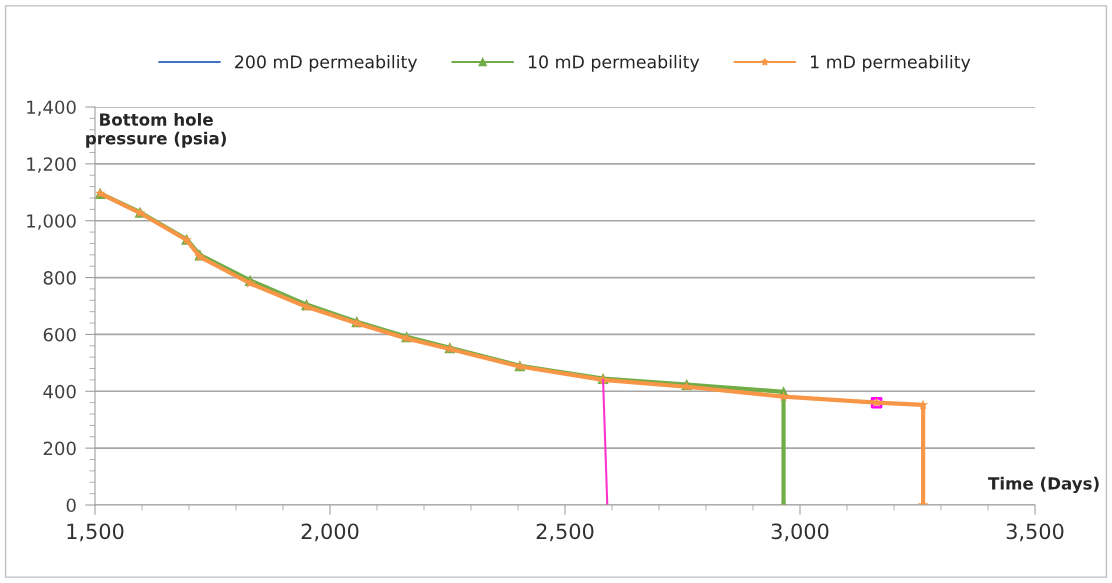  Describe the element at coordinates (330, 532) in the screenshot. I see `x-tick-label: 2,000` at that location.